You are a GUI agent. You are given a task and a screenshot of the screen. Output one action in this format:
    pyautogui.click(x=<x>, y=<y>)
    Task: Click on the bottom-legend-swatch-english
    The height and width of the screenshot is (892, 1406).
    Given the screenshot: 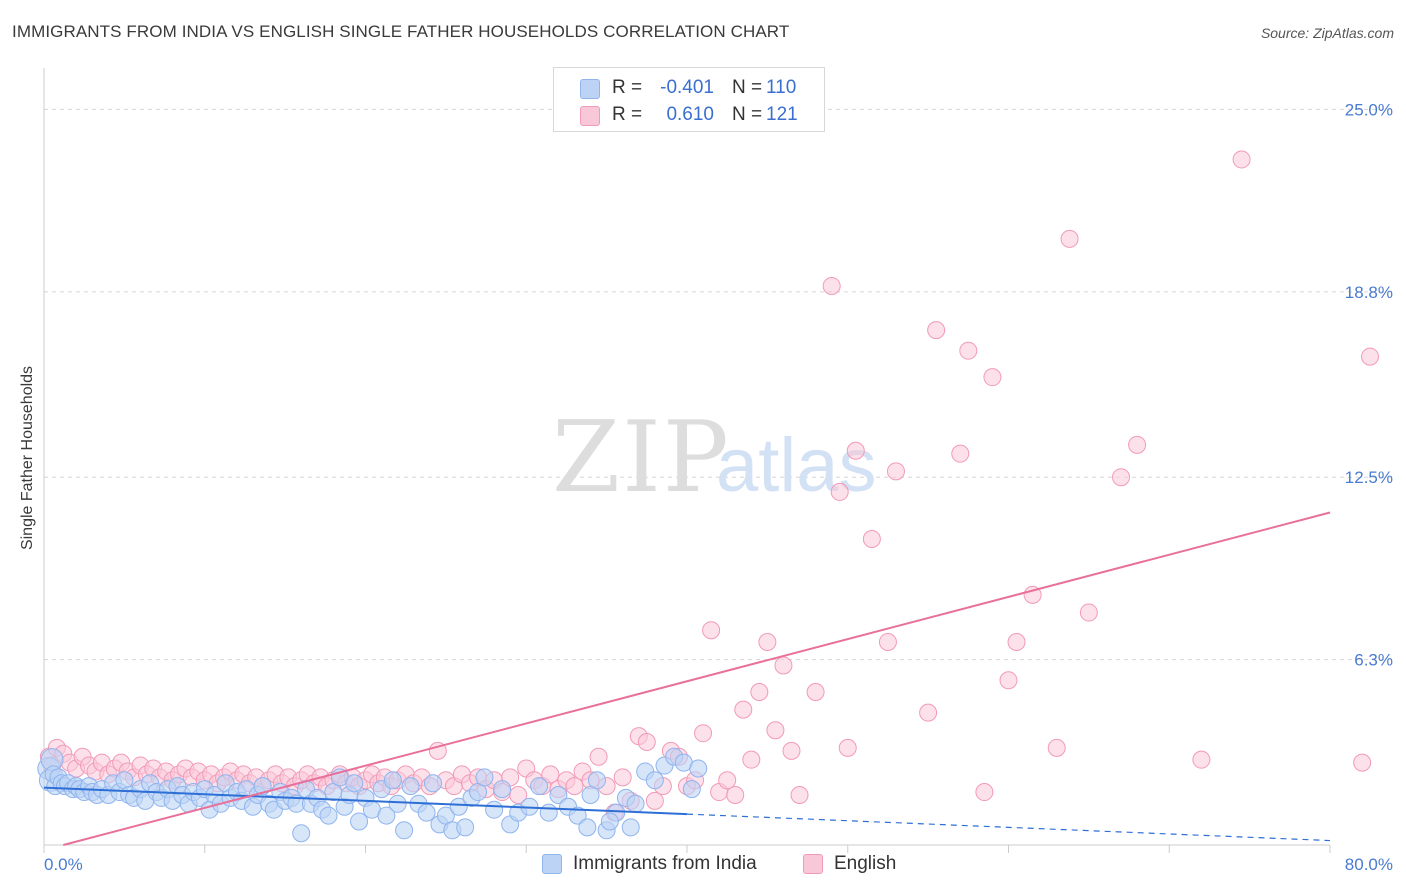 What is the action you would take?
    pyautogui.click(x=813, y=864)
    